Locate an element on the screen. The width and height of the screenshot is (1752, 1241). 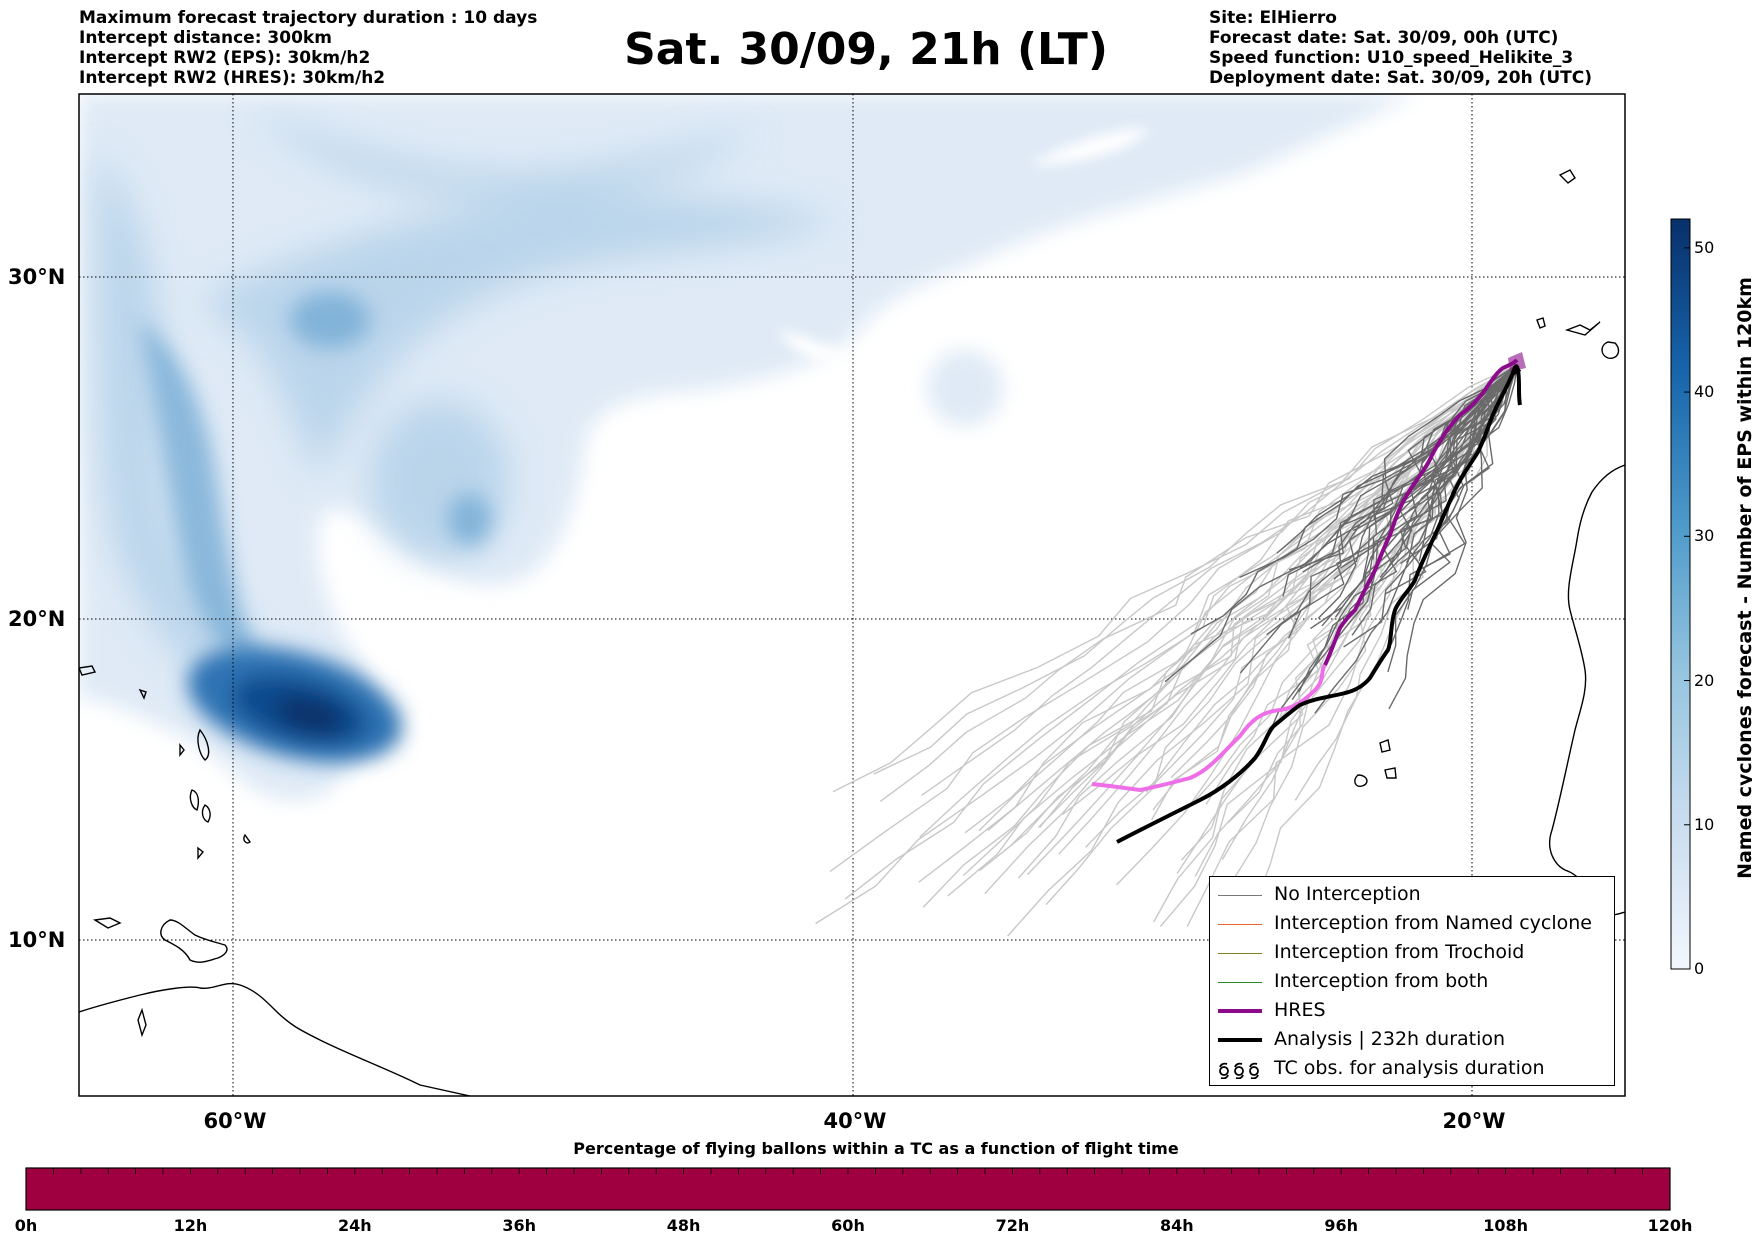
page-title: Sat. 30/09, 21h (LT) is located at coordinates (866, 49).